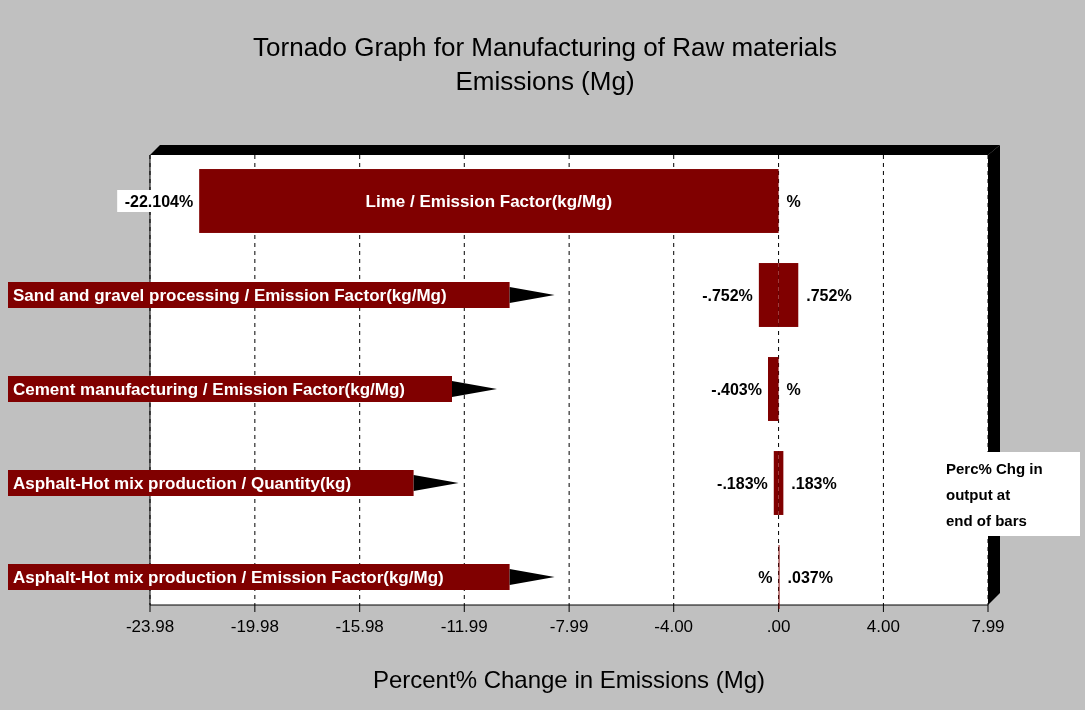 The width and height of the screenshot is (1085, 710). I want to click on x-tick-label: 4.00, so click(883, 626).